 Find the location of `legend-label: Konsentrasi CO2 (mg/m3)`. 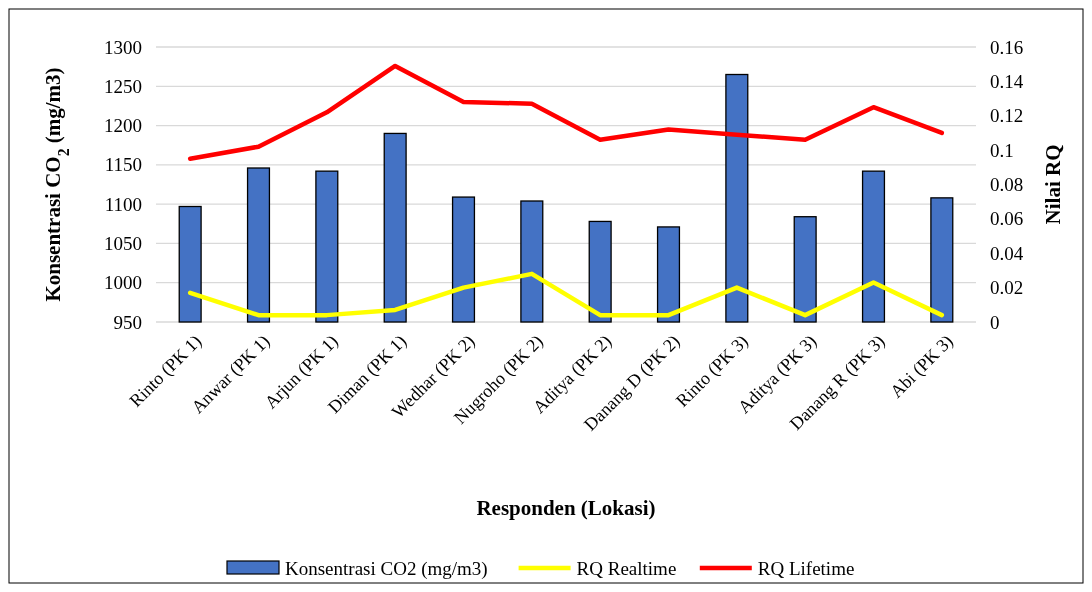

legend-label: Konsentrasi CO2 (mg/m3) is located at coordinates (386, 568).